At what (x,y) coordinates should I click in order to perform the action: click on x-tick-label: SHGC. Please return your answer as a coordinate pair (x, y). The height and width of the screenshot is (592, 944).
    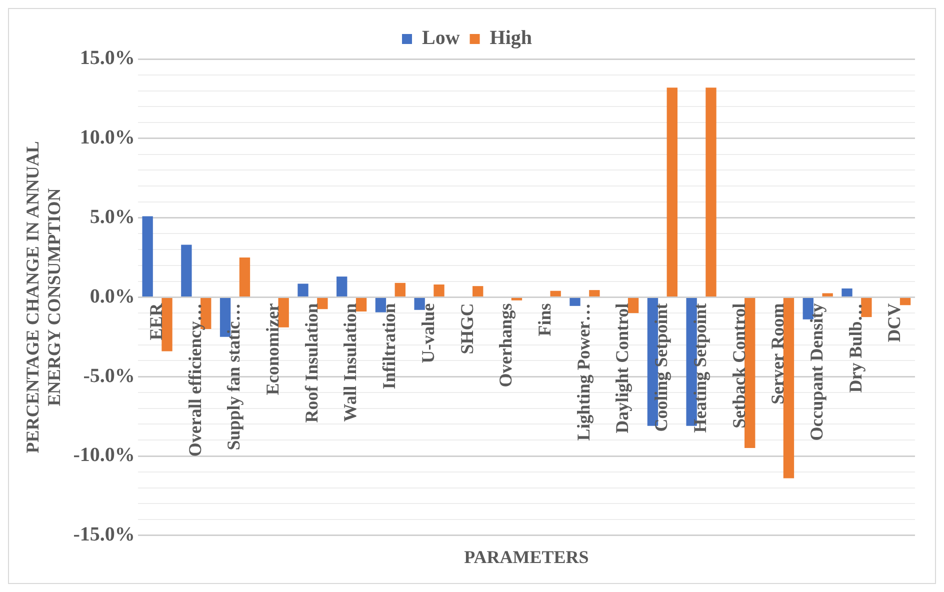
    Looking at the image, I should click on (466, 328).